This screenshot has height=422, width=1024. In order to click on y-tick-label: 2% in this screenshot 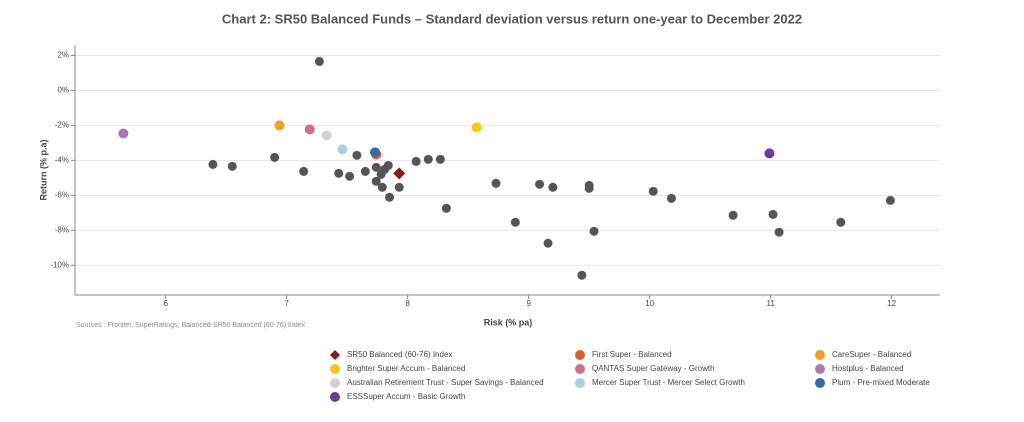, I will do `click(63, 55)`.